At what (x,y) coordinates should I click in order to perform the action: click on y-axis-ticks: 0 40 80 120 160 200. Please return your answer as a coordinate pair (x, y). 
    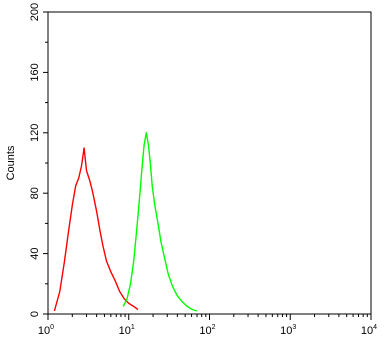
    Looking at the image, I should click on (38, 160).